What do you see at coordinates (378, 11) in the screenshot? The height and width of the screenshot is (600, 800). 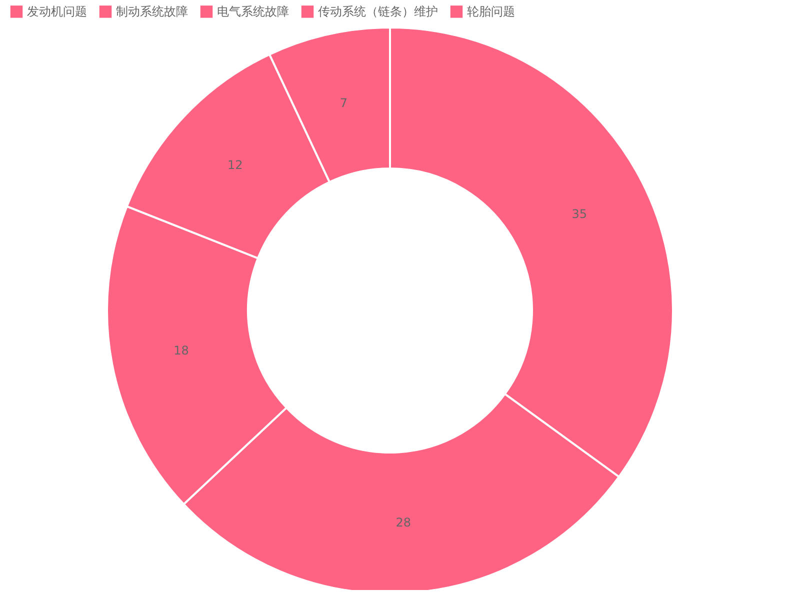 I see `legend-label: 传动系统（链条）维护` at bounding box center [378, 11].